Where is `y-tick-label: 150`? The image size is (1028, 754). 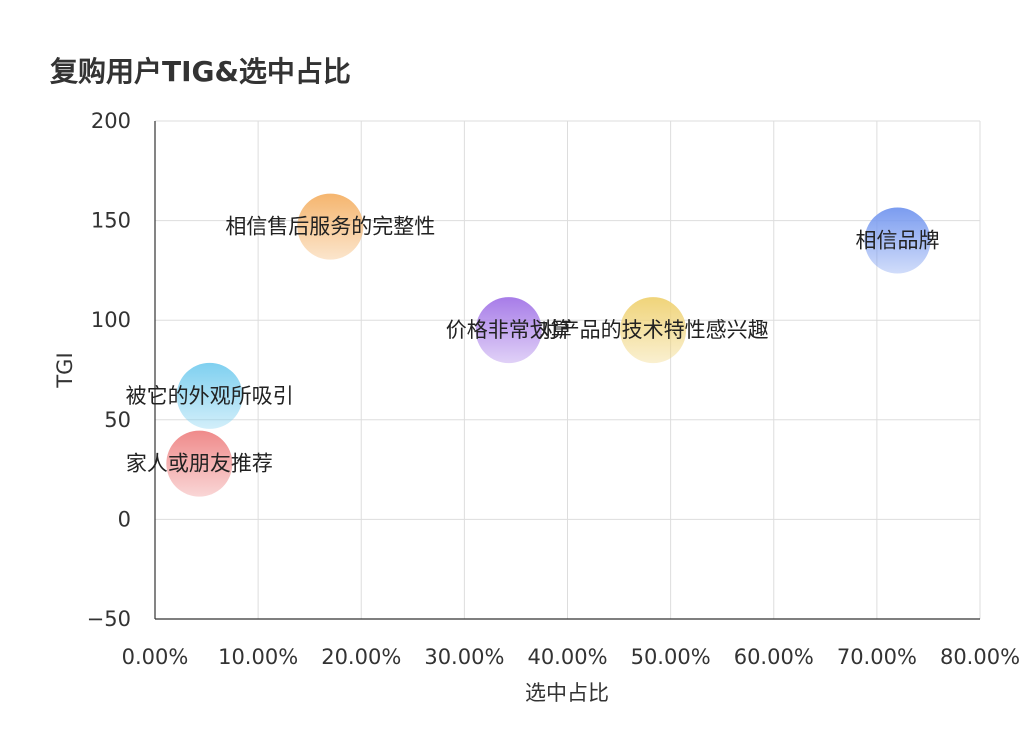 y-tick-label: 150 is located at coordinates (111, 221).